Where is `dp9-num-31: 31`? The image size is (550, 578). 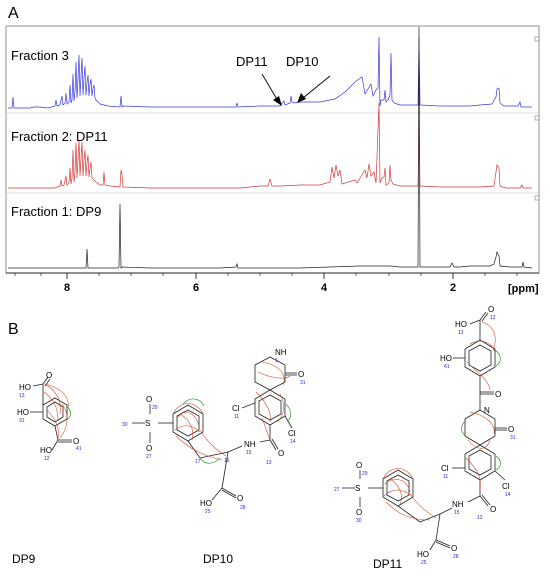 dp9-num-31: 31 is located at coordinates (22, 421).